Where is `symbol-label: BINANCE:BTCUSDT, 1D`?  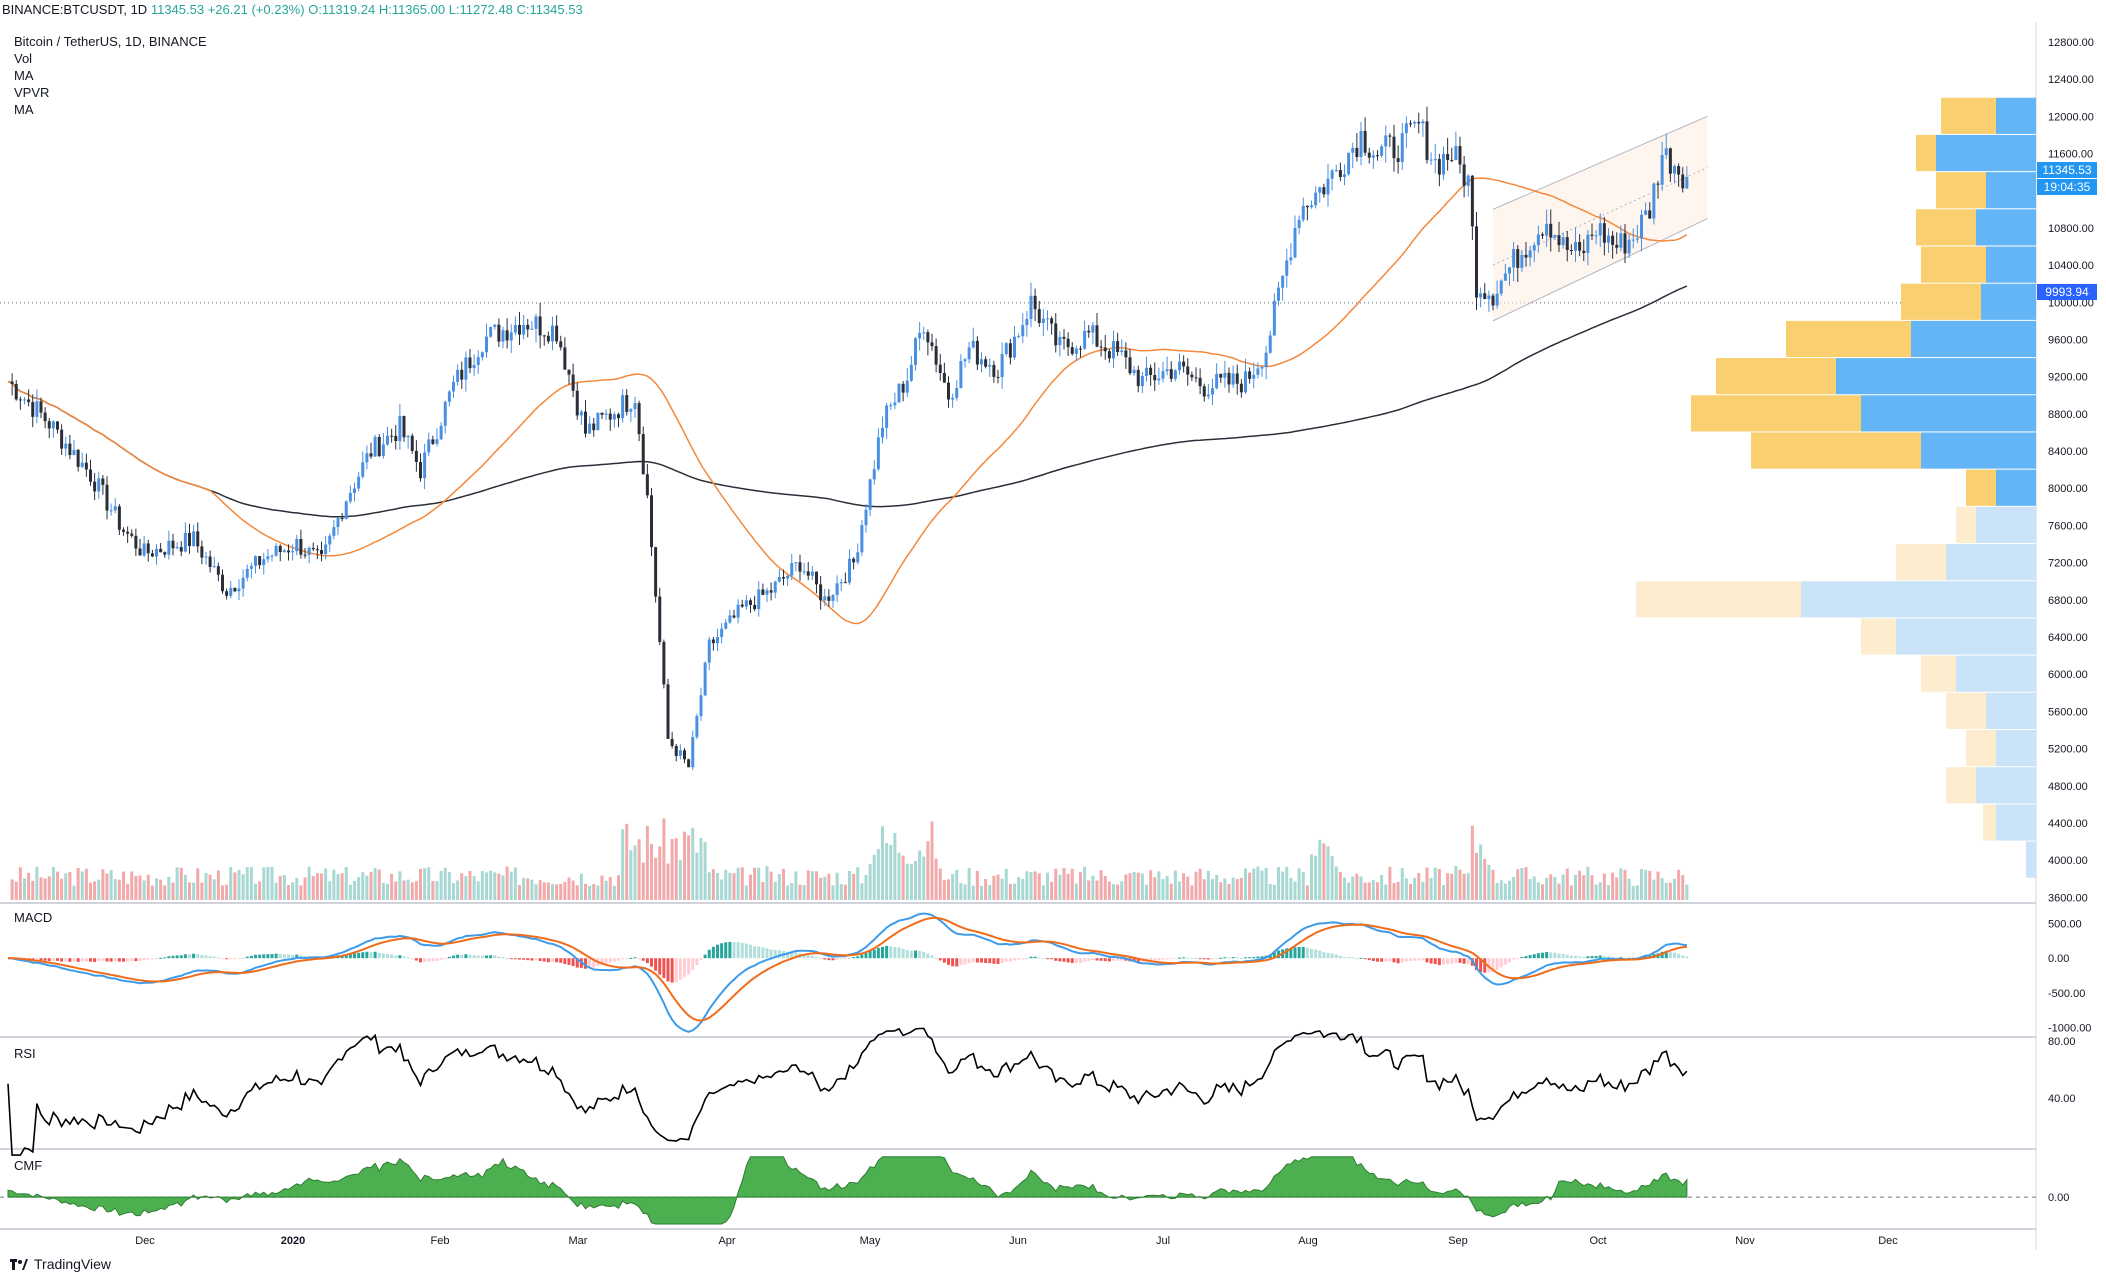
symbol-label: BINANCE:BTCUSDT, 1D is located at coordinates (75, 9).